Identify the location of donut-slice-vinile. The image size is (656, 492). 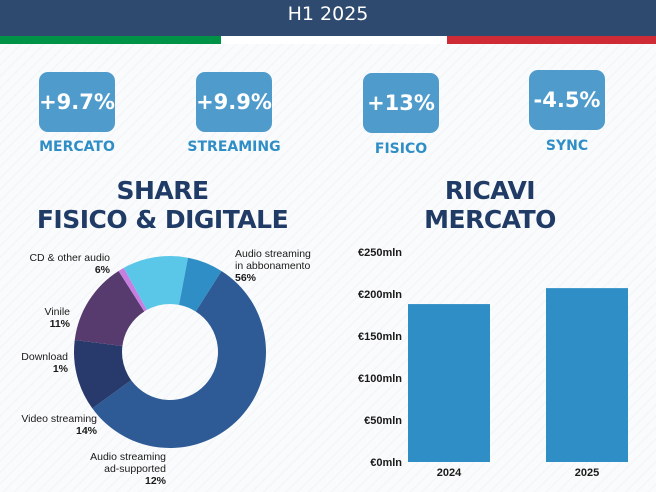
(155, 283).